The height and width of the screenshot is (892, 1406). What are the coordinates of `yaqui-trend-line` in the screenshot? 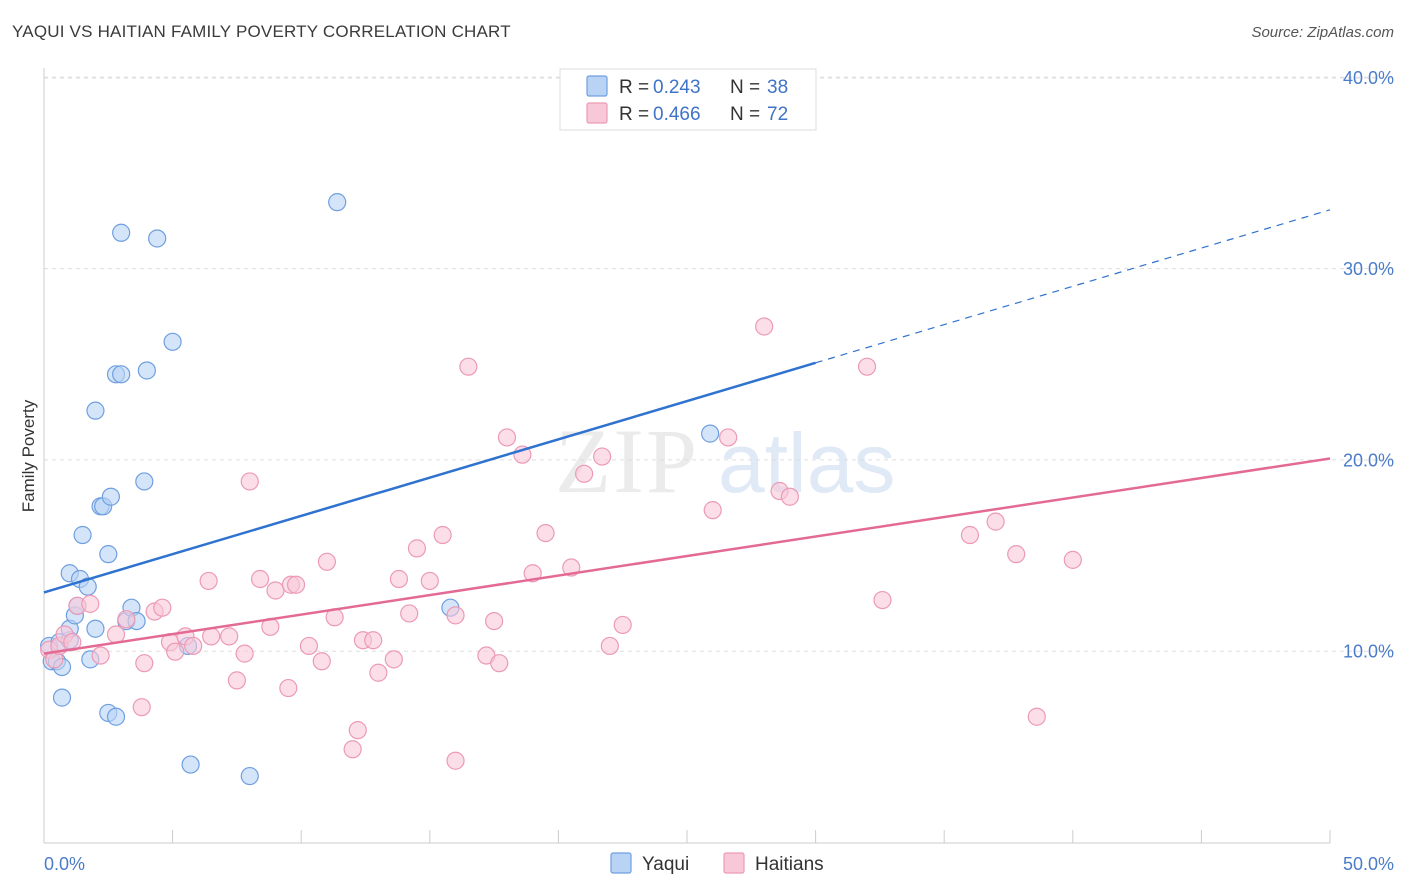 It's located at (429, 477).